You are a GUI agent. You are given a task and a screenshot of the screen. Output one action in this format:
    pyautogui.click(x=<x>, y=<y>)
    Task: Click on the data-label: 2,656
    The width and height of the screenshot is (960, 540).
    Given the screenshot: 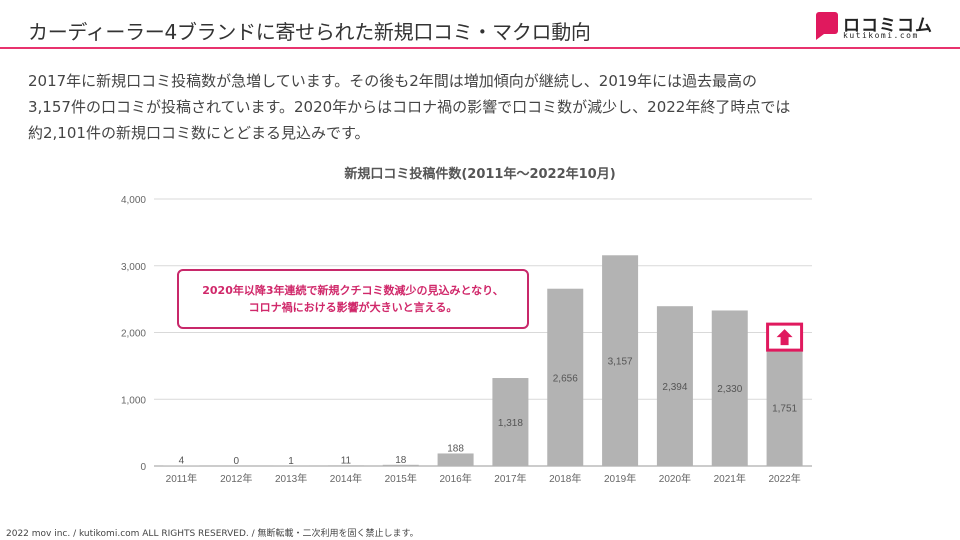 What is the action you would take?
    pyautogui.click(x=565, y=378)
    